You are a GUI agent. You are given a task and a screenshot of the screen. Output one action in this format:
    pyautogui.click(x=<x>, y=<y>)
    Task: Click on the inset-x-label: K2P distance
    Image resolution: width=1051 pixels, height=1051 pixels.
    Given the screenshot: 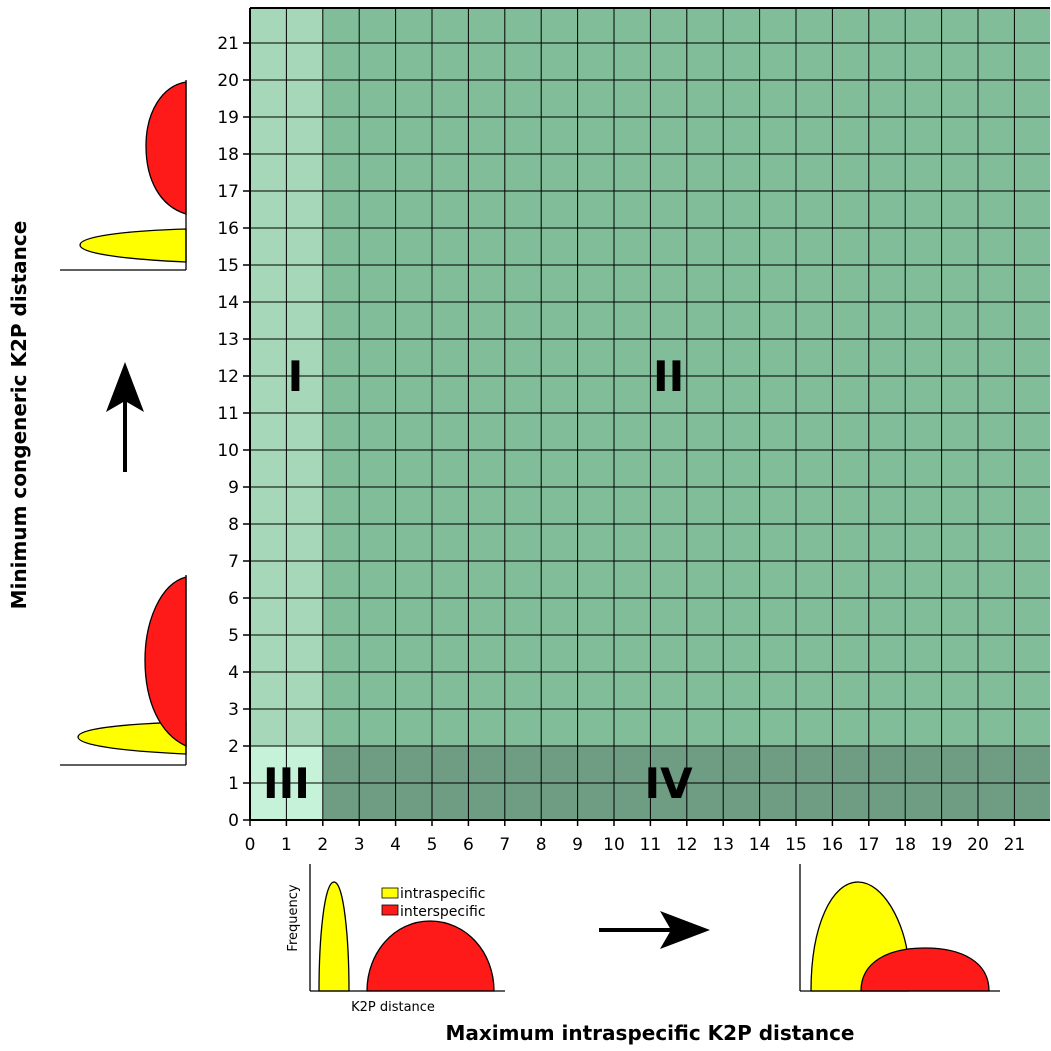 What is the action you would take?
    pyautogui.click(x=393, y=1007)
    